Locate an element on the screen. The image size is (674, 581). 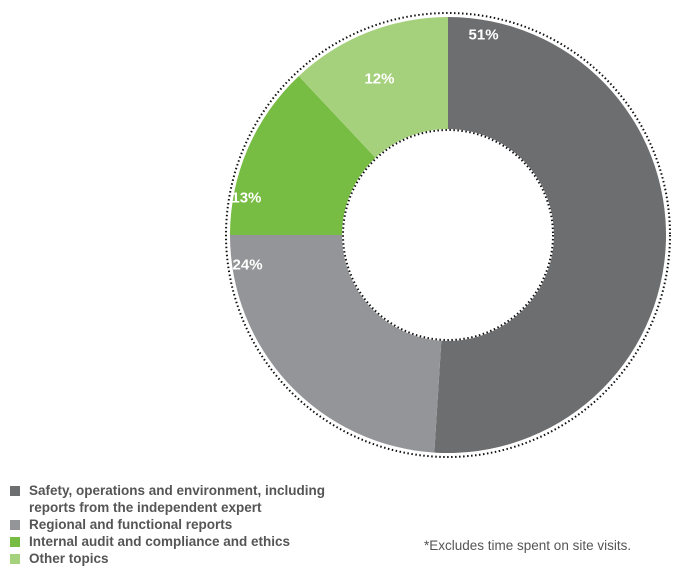
slice-other-topics is located at coordinates (373, 87).